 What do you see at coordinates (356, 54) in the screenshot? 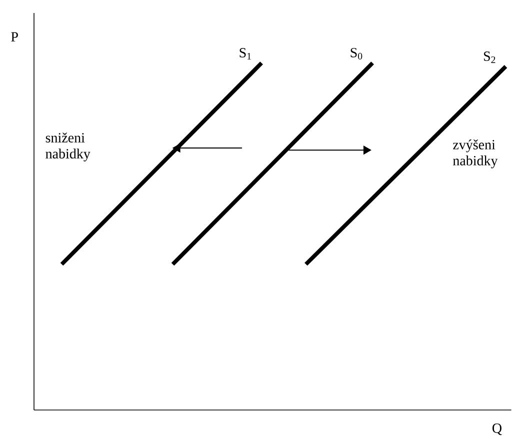
I see `series-label: S$_{0}$` at bounding box center [356, 54].